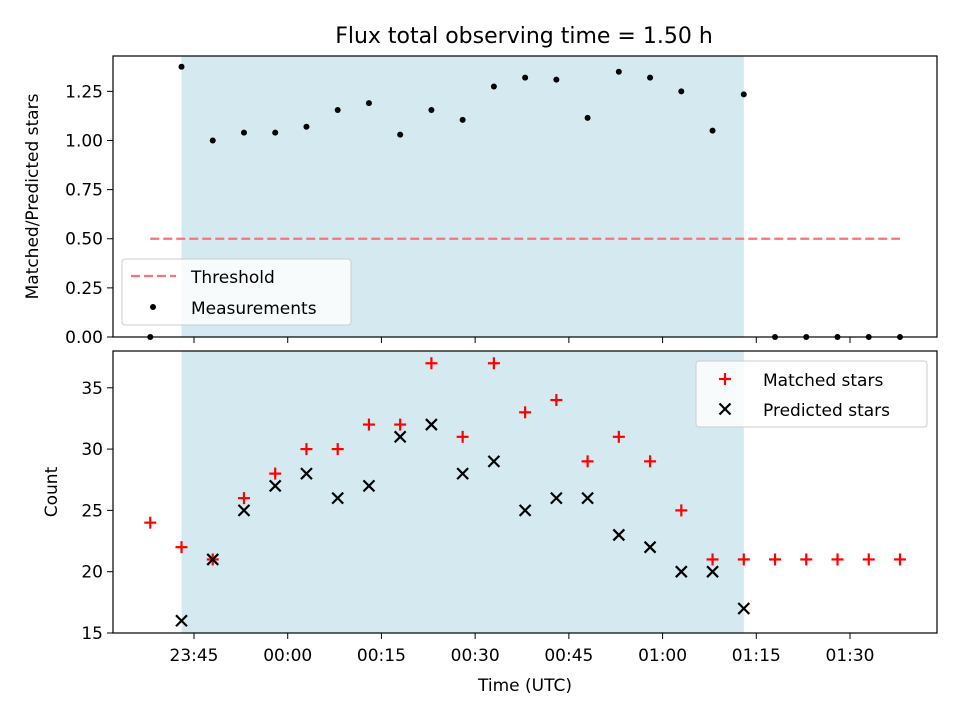 The height and width of the screenshot is (720, 960). I want to click on legend-threshold-label: Threshold, so click(232, 278).